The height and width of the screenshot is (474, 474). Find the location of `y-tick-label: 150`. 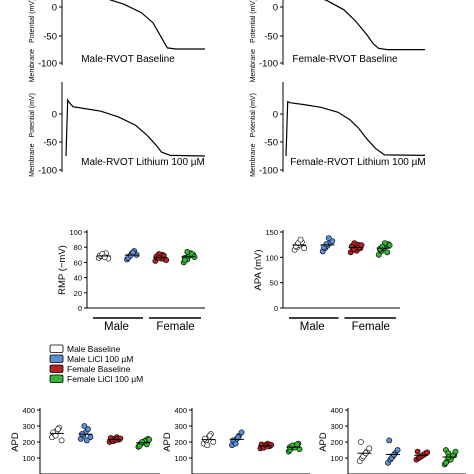

y-tick-label: 150 is located at coordinates (271, 232).